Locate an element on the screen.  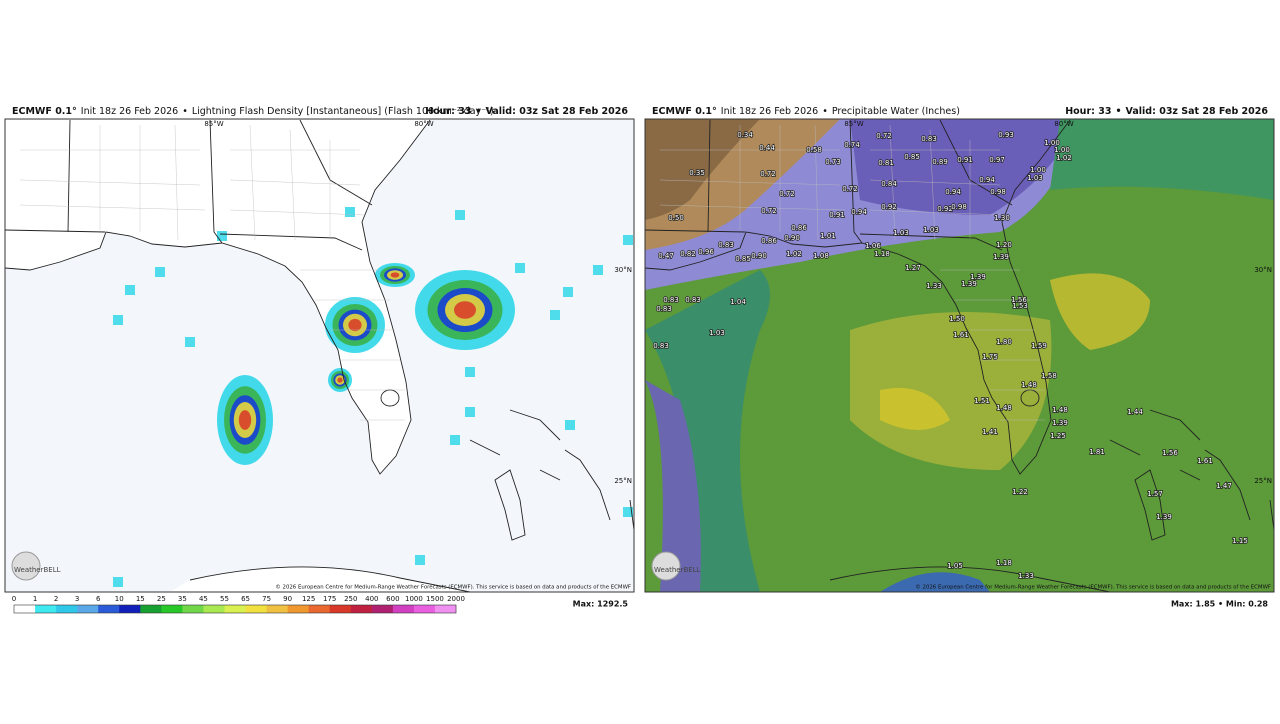
colorbar-label: 1 is located at coordinates (35, 599).